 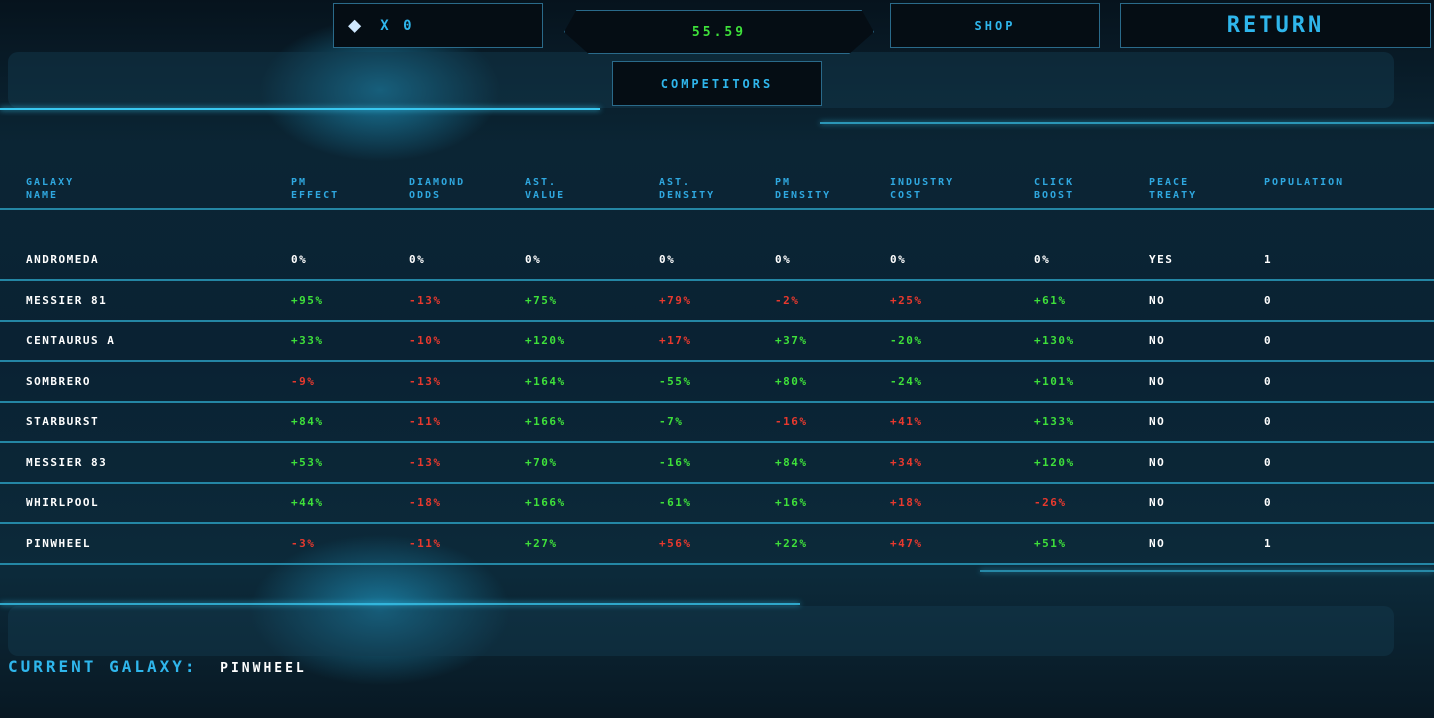 I want to click on table-cell: +133%, so click(x=1054, y=421).